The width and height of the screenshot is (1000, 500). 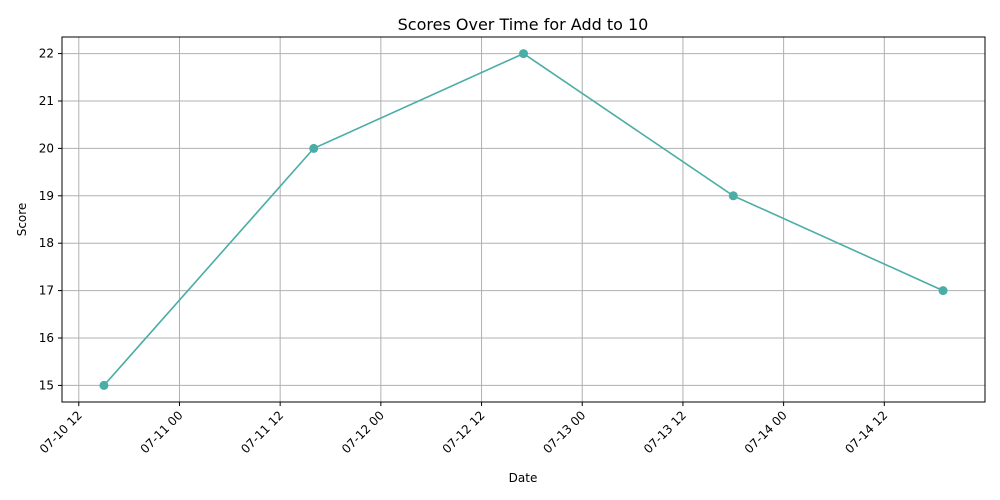 What do you see at coordinates (46, 196) in the screenshot?
I see `y-tick-label: 19` at bounding box center [46, 196].